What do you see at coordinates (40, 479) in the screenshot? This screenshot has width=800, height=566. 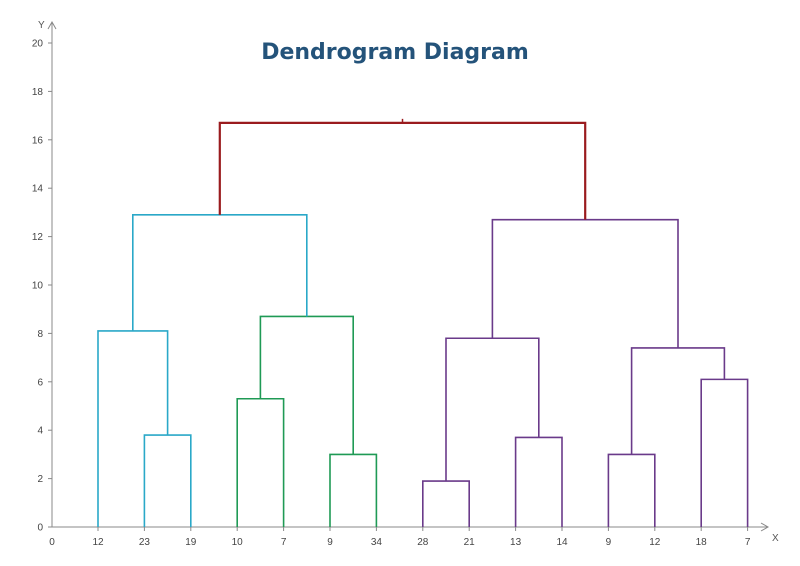 I see `y-tick-label: 2` at bounding box center [40, 479].